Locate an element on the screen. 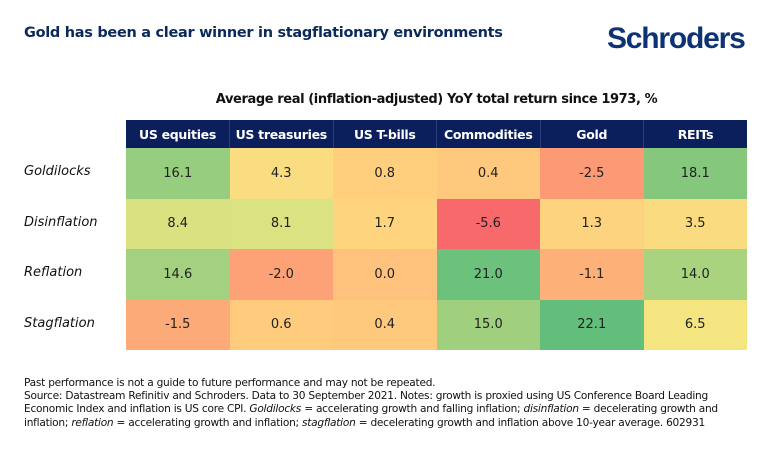 The image size is (770, 450). cell-disinflation-reits: 3.5 is located at coordinates (695, 223).